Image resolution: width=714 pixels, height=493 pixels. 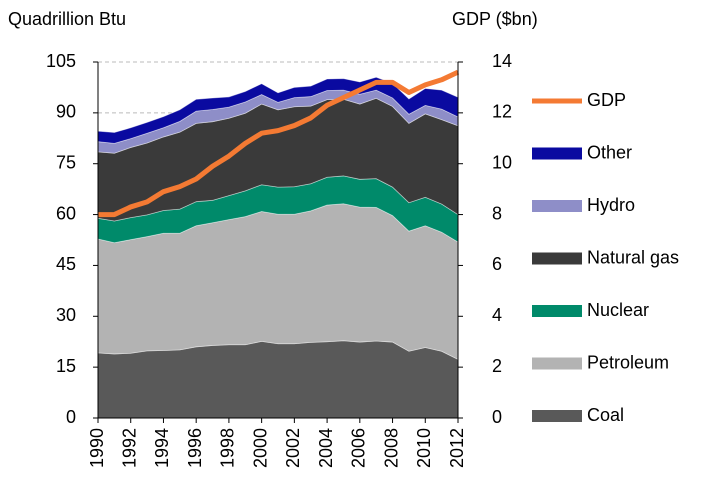 I want to click on y2-tick-label: 14, so click(x=502, y=61).